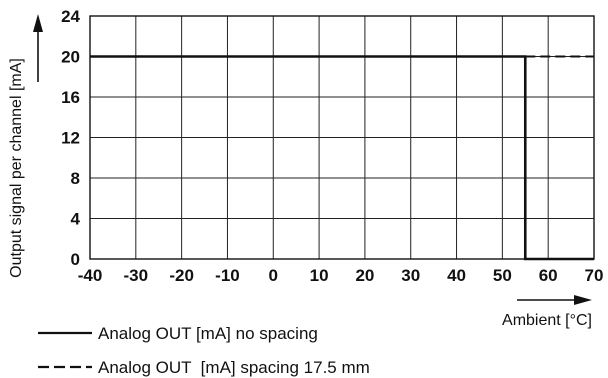 Image resolution: width=608 pixels, height=378 pixels. I want to click on x-tick-label: -40, so click(90, 275).